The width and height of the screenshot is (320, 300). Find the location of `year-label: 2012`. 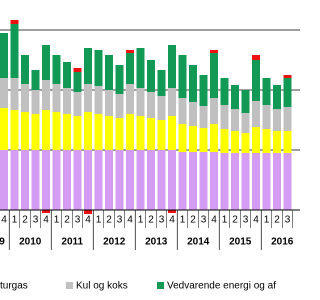

year-label: 2012 is located at coordinates (114, 242).